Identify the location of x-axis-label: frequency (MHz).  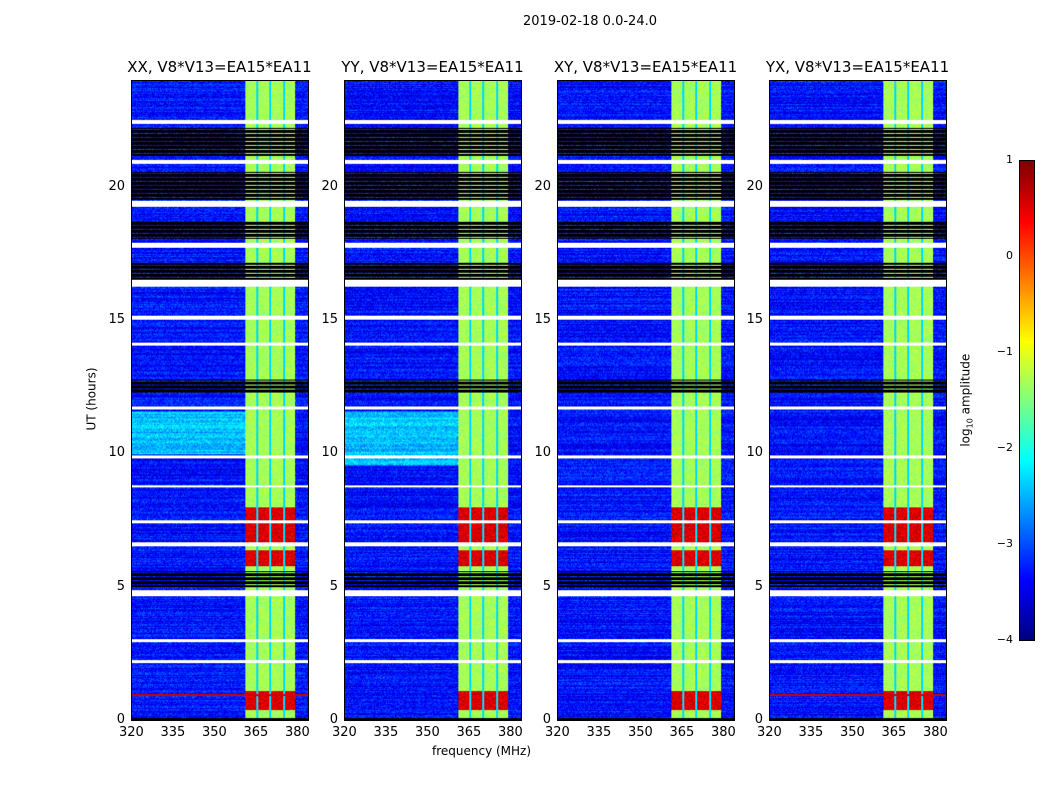
(482, 751).